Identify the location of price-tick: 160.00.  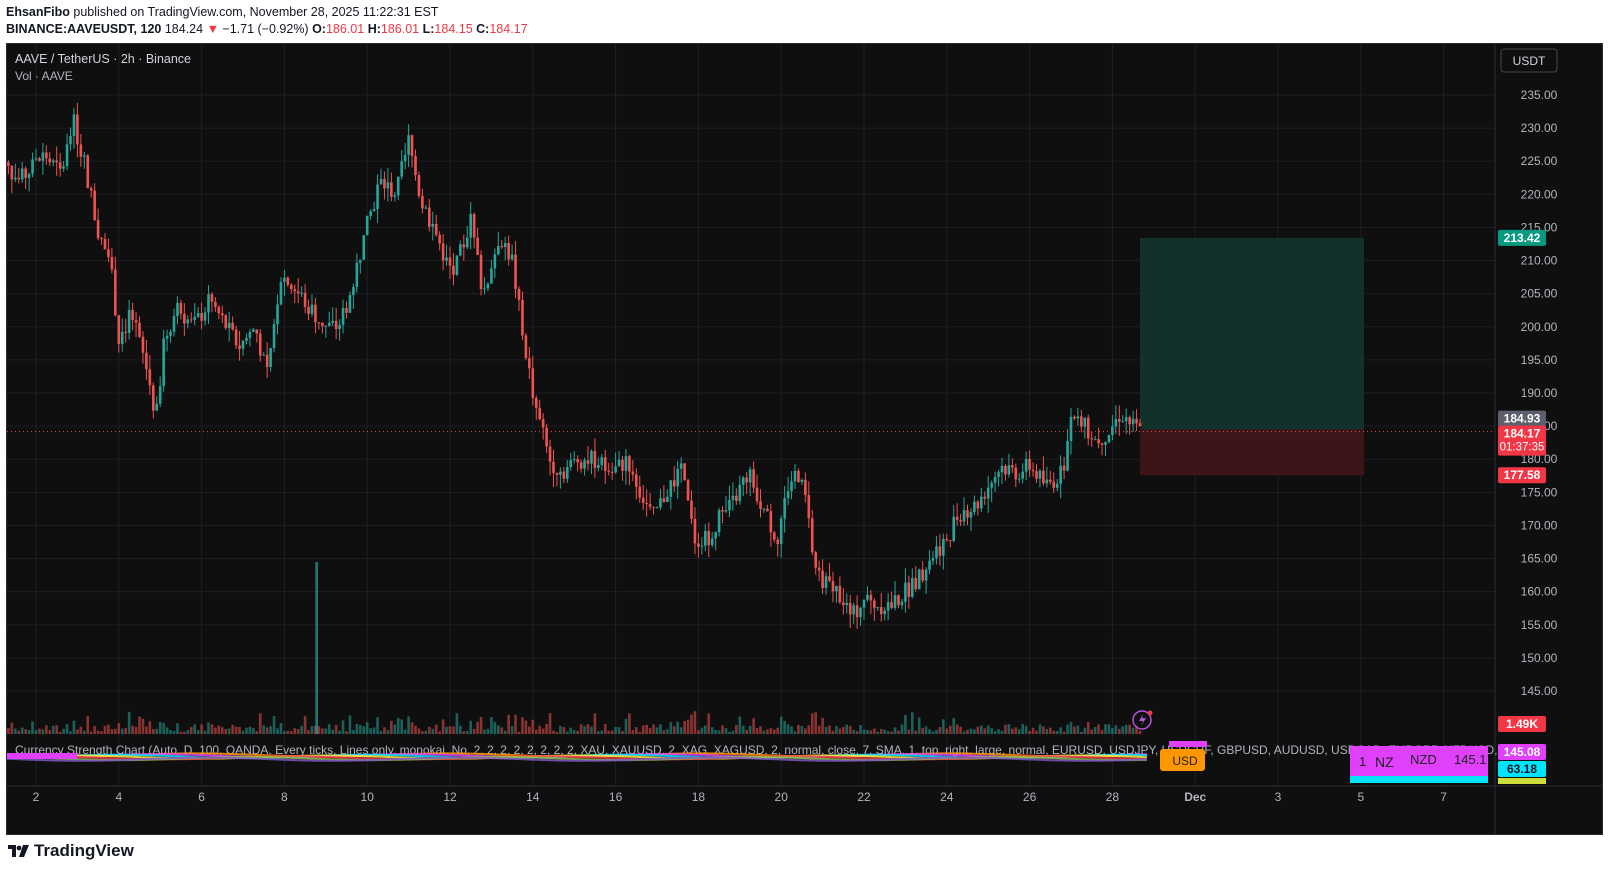
(1539, 592).